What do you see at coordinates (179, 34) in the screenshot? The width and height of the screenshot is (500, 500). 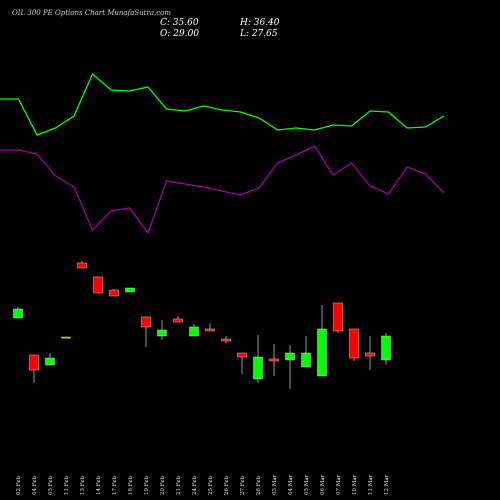 I see `open-info: O: 29.00` at bounding box center [179, 34].